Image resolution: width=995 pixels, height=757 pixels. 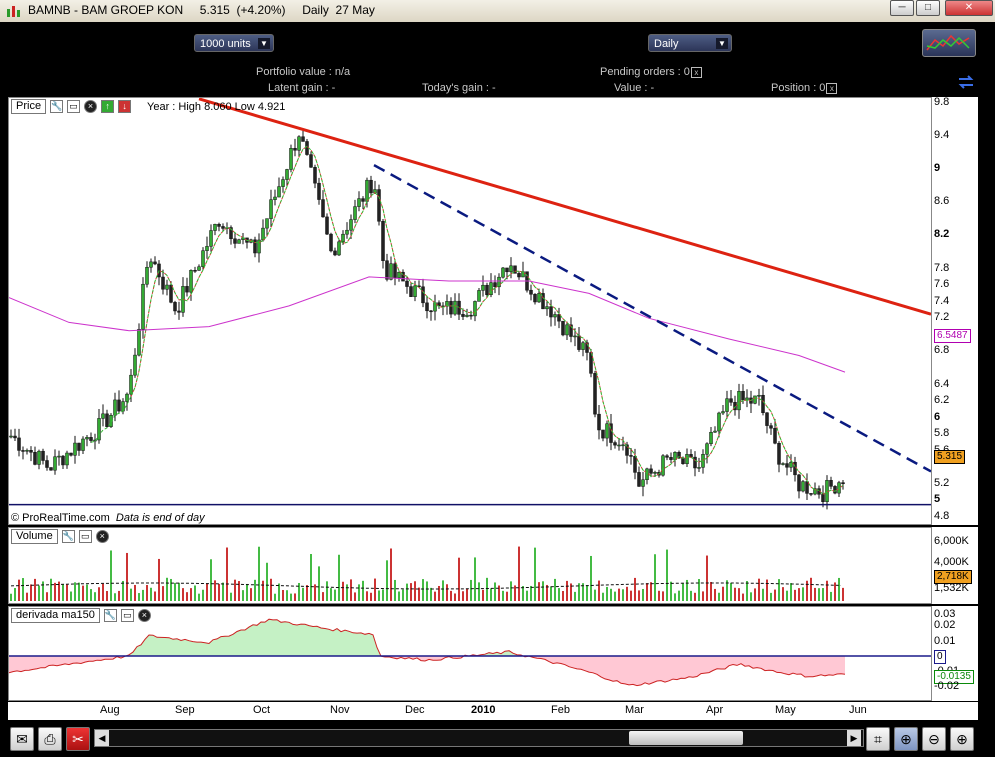 I want to click on position-value: Value : -, so click(x=634, y=88).